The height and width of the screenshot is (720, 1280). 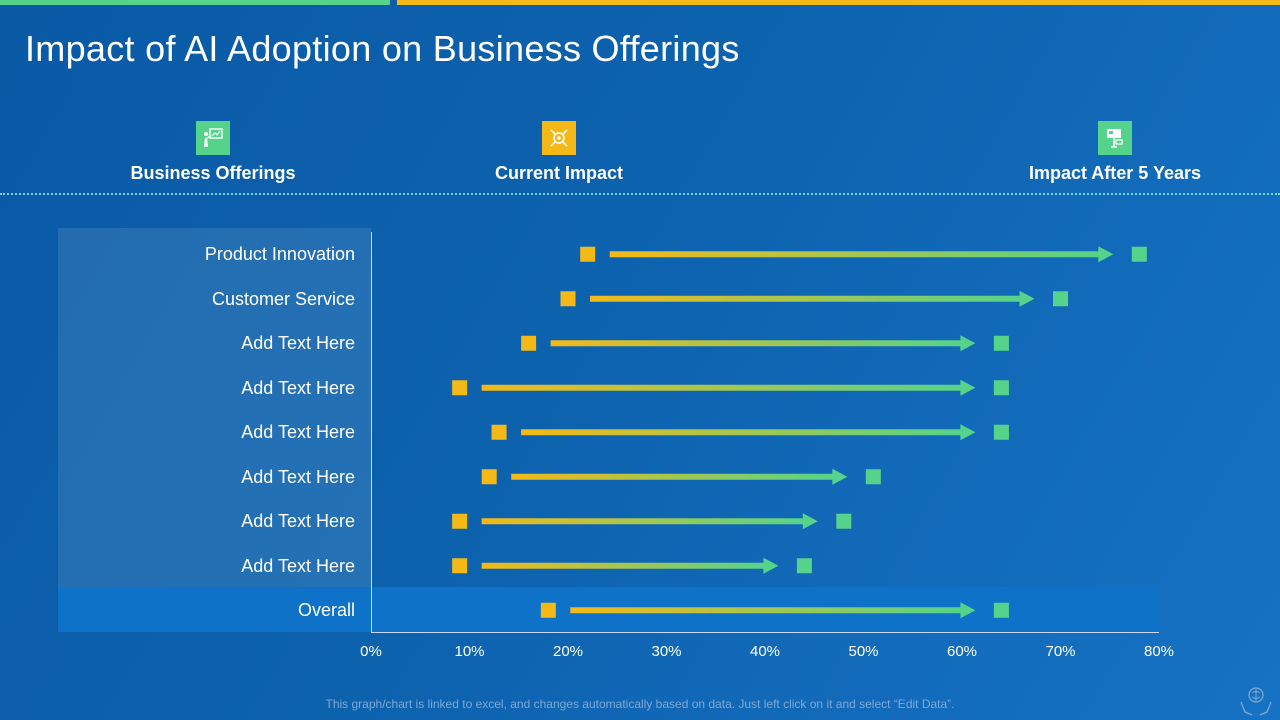 What do you see at coordinates (214, 430) in the screenshot?
I see `category-label-panel` at bounding box center [214, 430].